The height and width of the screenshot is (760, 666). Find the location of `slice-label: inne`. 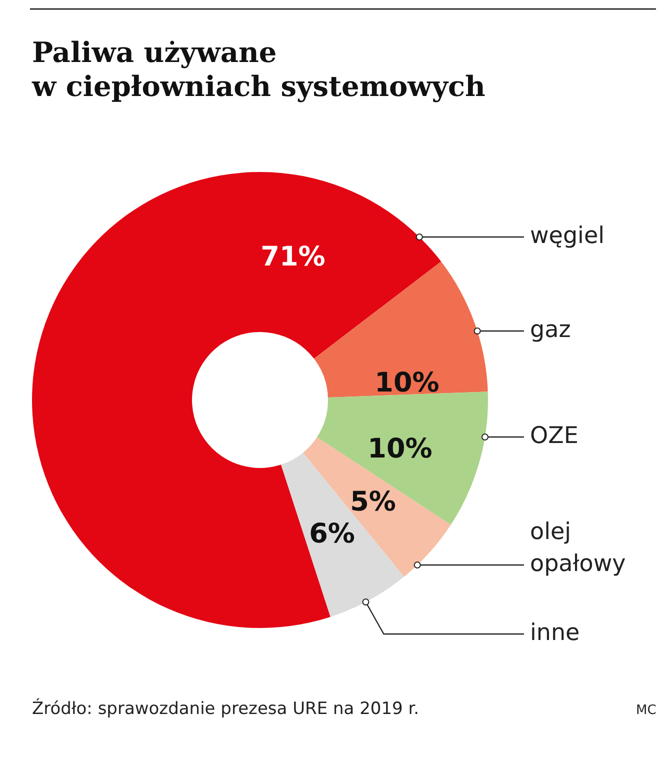

slice-label: inne is located at coordinates (555, 633).